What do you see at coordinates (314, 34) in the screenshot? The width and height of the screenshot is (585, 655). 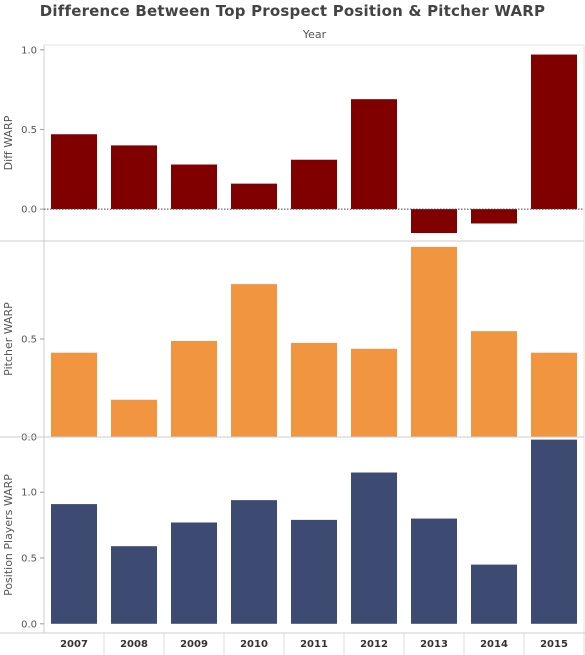 I see `x-axis-header: Year` at bounding box center [314, 34].